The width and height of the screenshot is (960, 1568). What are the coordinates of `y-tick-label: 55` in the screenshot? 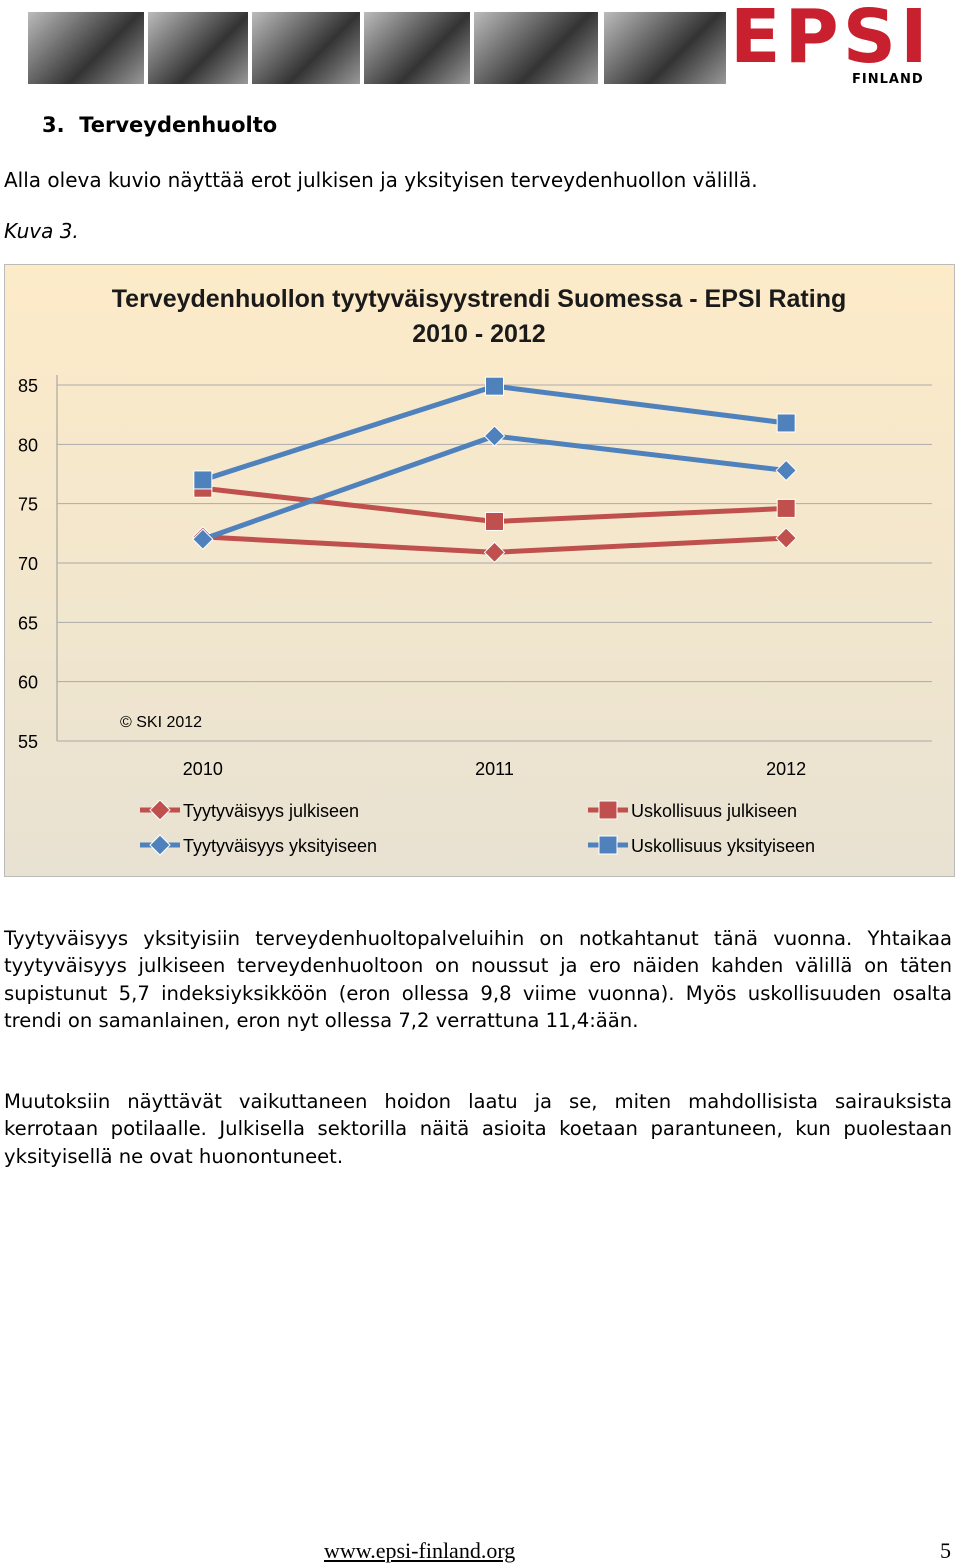 It's located at (28, 742).